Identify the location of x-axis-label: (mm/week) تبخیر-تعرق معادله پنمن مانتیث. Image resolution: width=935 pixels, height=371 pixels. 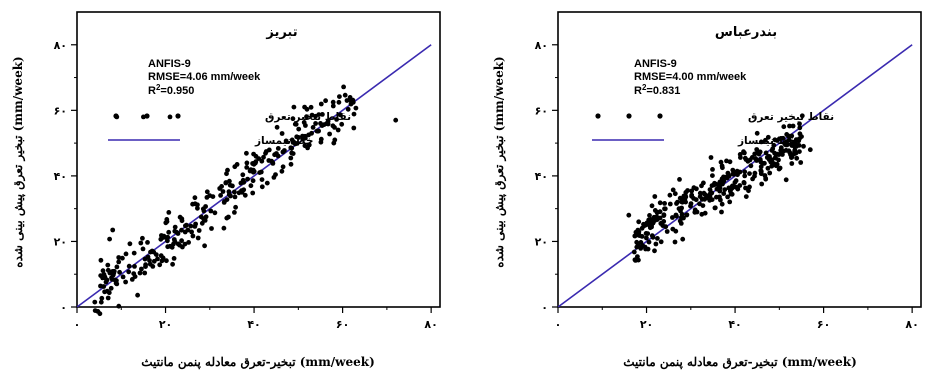
(258, 362).